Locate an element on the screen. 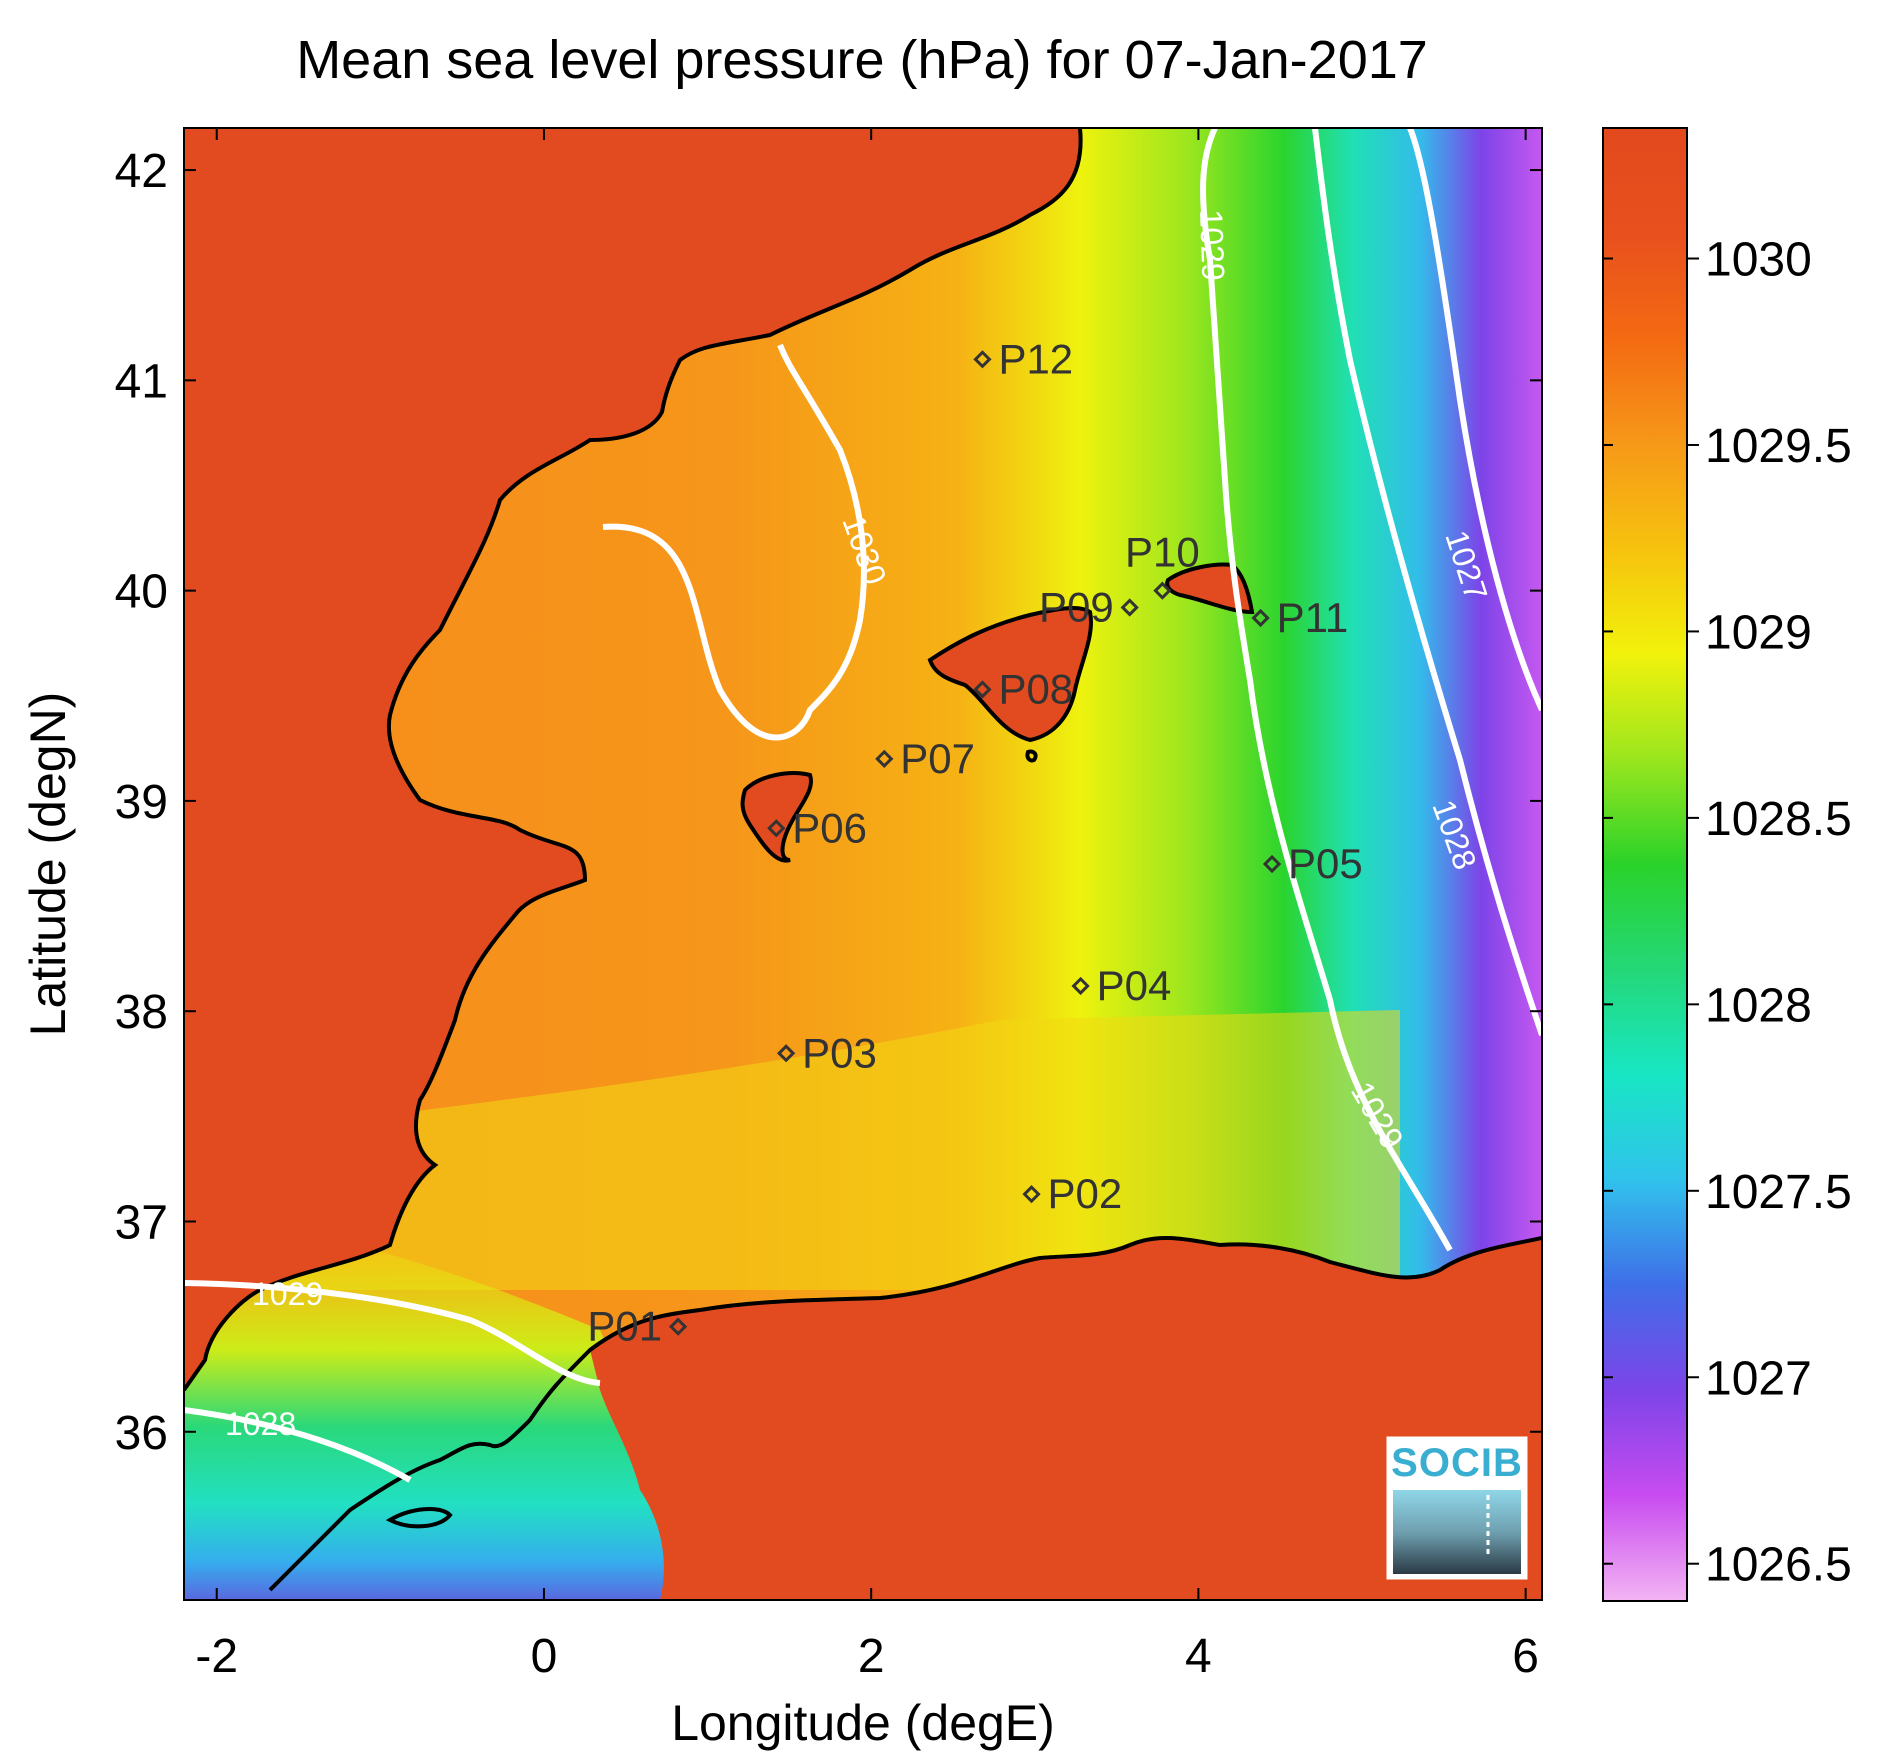 This screenshot has width=1904, height=1758. ibiza-coastline is located at coordinates (776, 817).